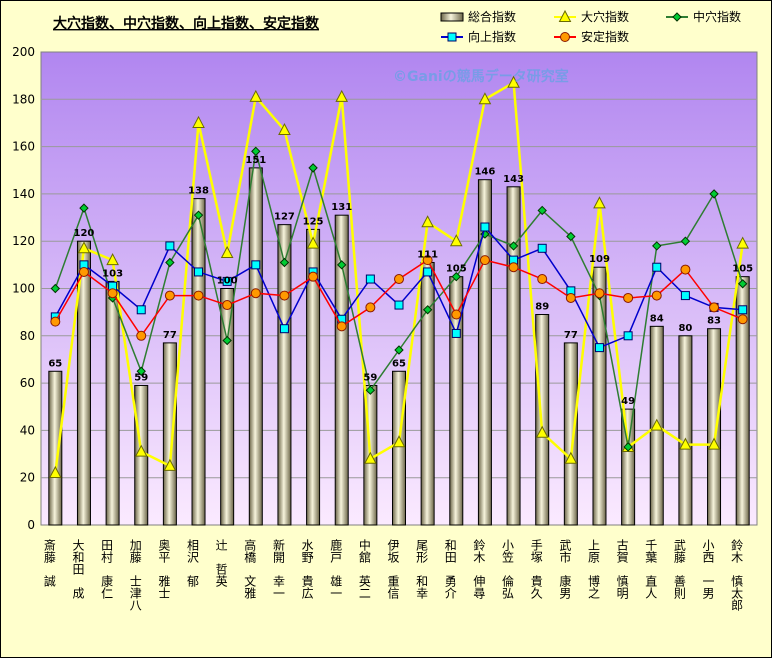 This screenshot has width=772, height=658. I want to click on legend-label: 大穴指数, so click(605, 16).